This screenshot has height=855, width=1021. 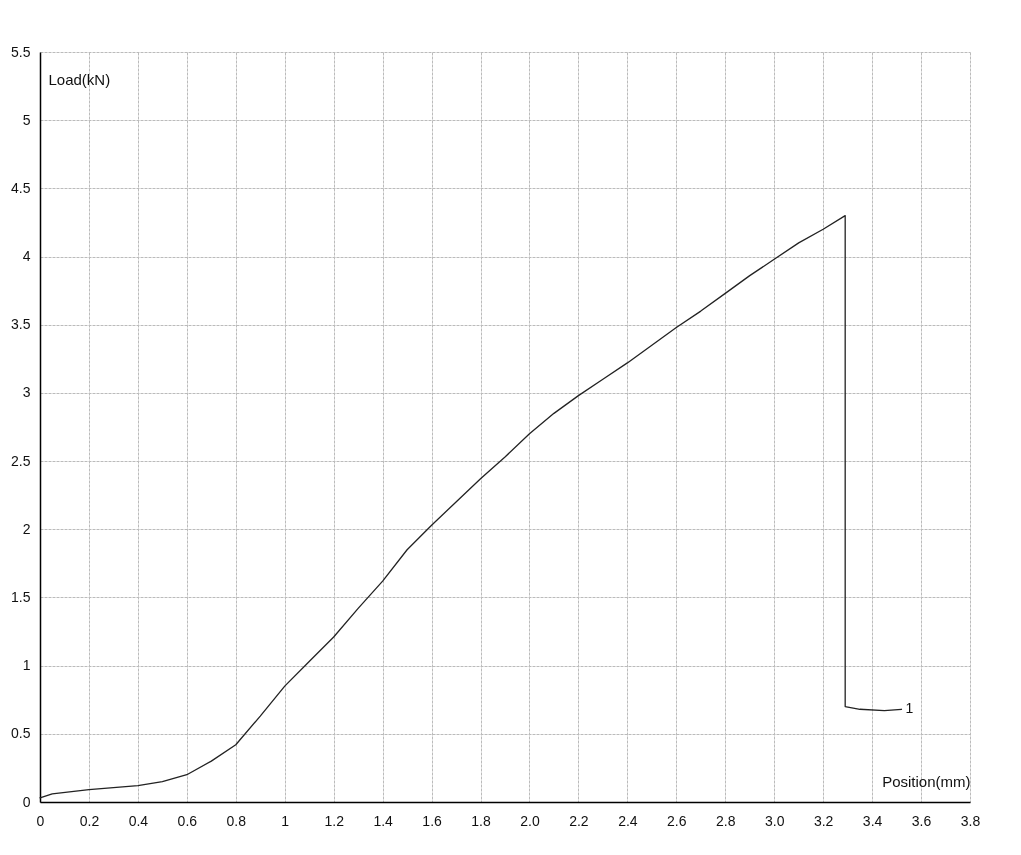 I want to click on x-tick-label: 0.4, so click(x=138, y=820).